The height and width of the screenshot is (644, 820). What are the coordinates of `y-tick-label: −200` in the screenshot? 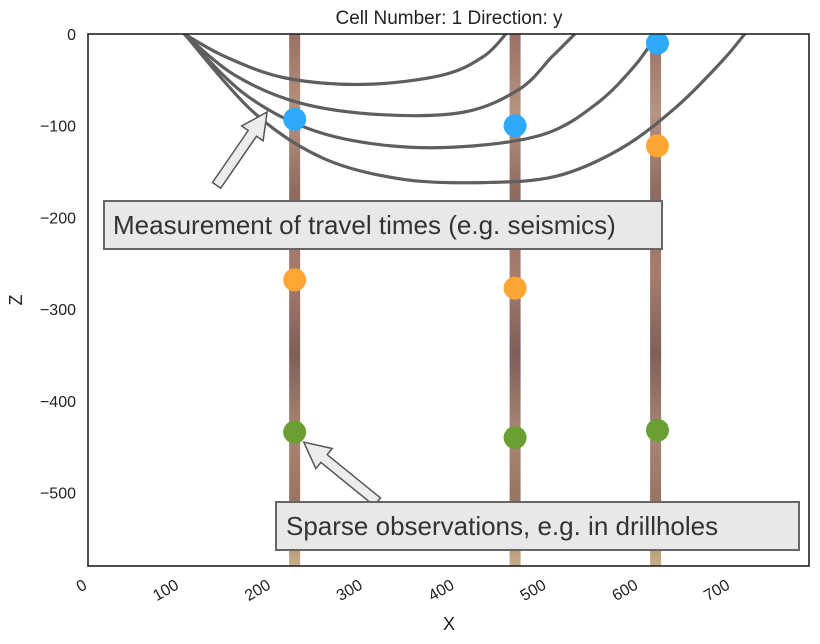 It's located at (58, 218).